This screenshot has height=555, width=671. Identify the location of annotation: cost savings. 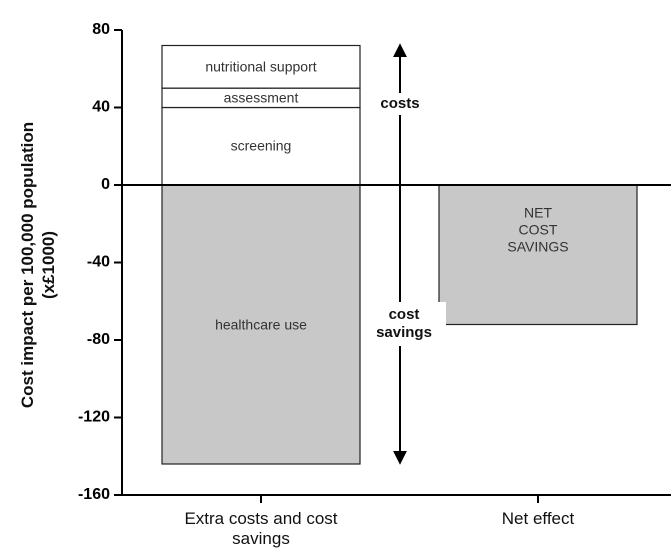
(404, 323).